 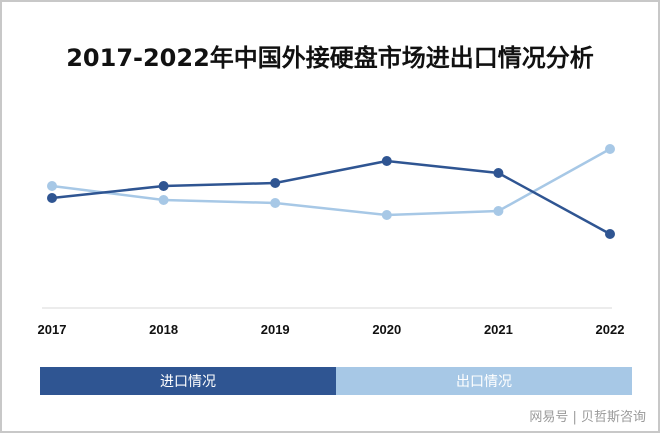 I want to click on x-tick-label: 2018, so click(x=163, y=329).